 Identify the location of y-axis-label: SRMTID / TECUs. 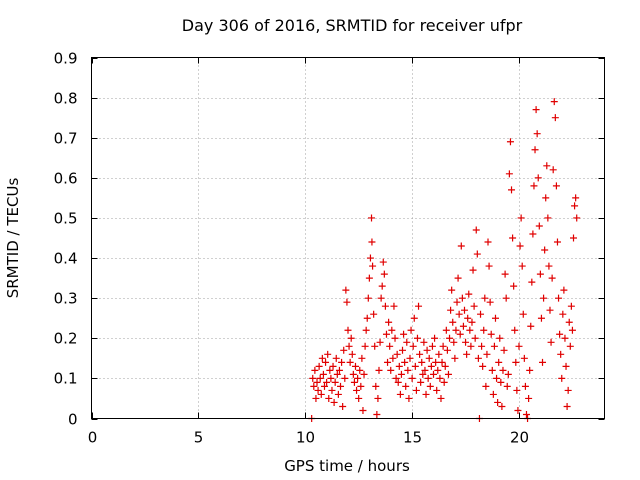
(13, 238).